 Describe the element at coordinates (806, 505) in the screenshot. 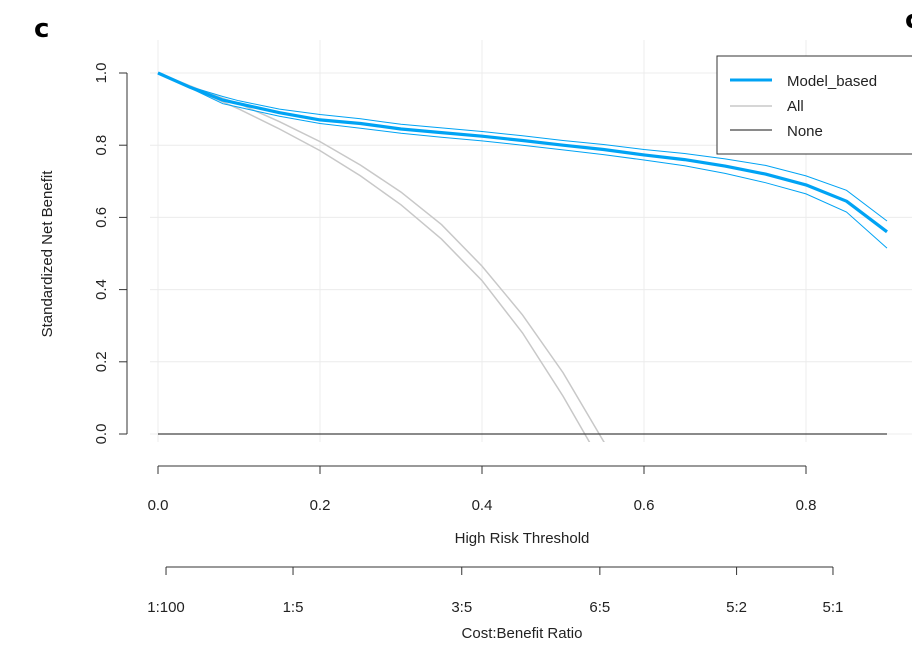

I see `x-tick-label-4: 0.8` at that location.